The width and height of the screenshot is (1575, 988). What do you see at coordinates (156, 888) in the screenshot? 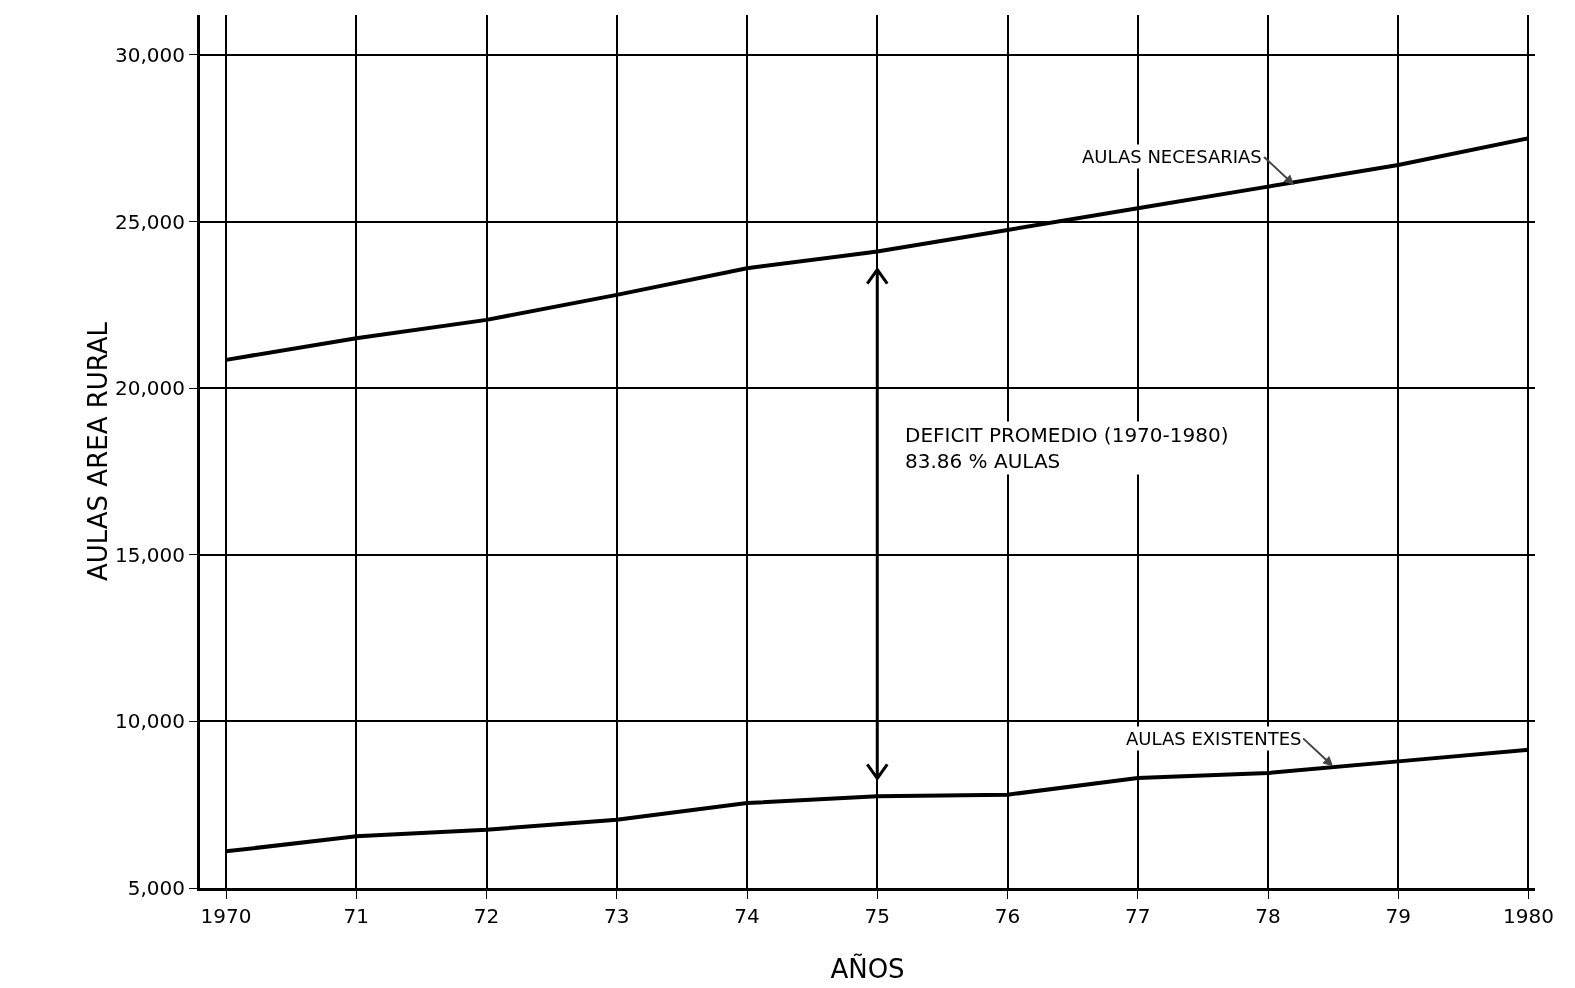
I see `y-tick-label: 5,000` at bounding box center [156, 888].